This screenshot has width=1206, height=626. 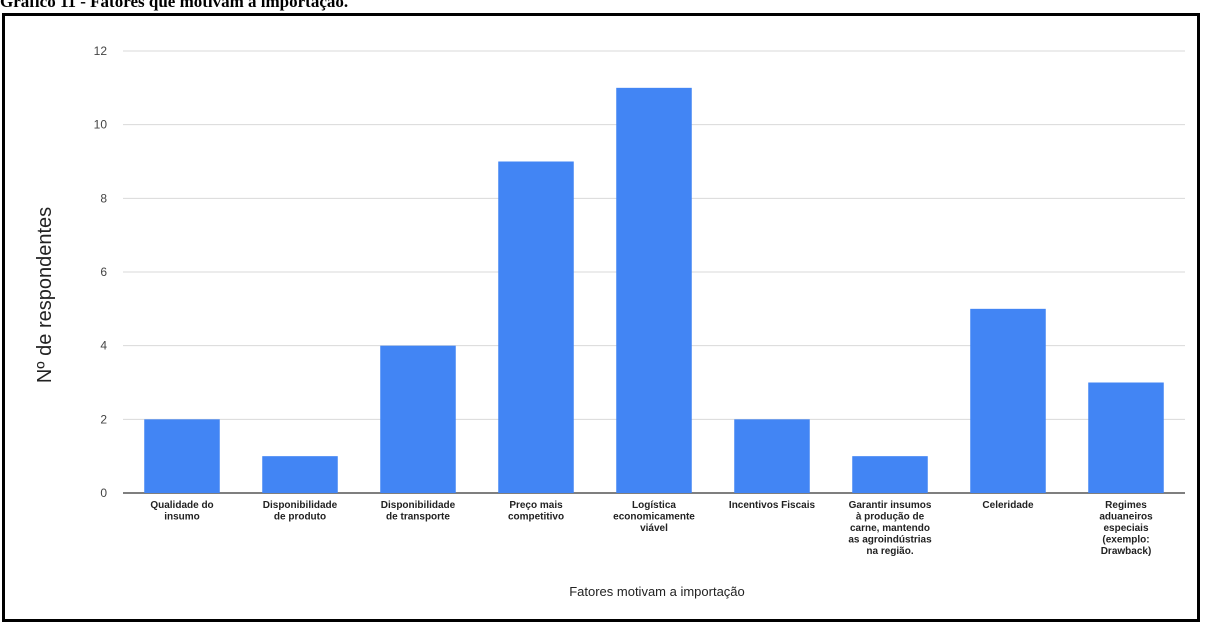 What do you see at coordinates (101, 51) in the screenshot?
I see `y-tick-label: 12` at bounding box center [101, 51].